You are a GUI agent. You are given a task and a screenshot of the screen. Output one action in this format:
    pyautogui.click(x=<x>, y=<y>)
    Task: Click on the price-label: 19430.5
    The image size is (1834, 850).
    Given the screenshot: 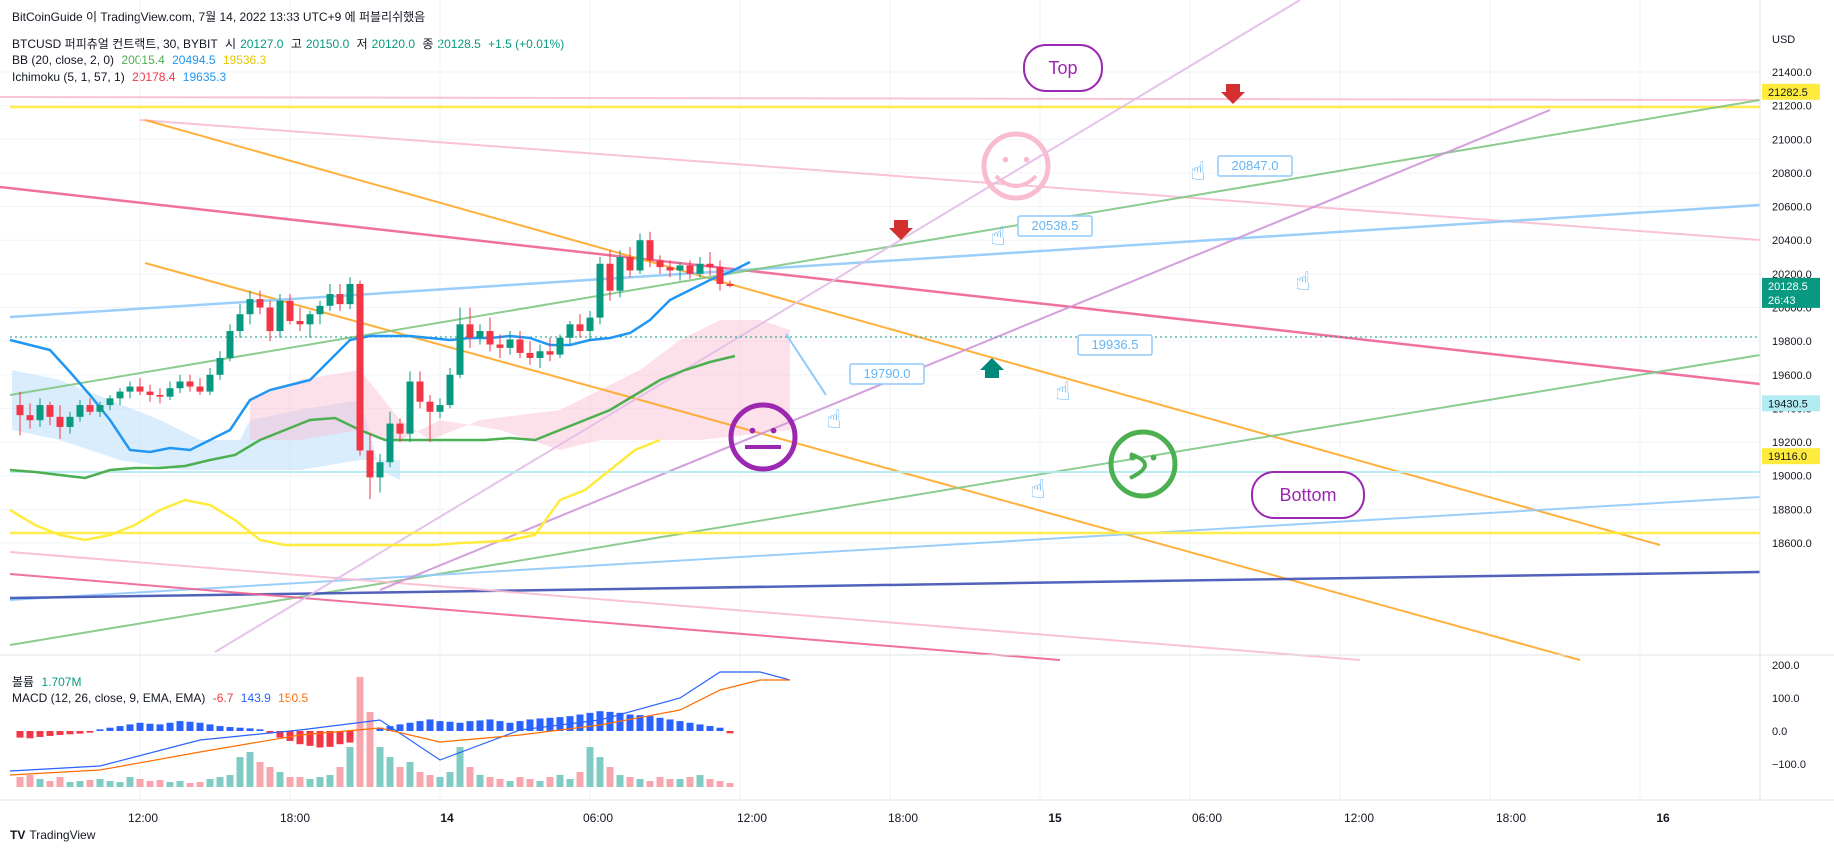 What is the action you would take?
    pyautogui.click(x=1788, y=404)
    